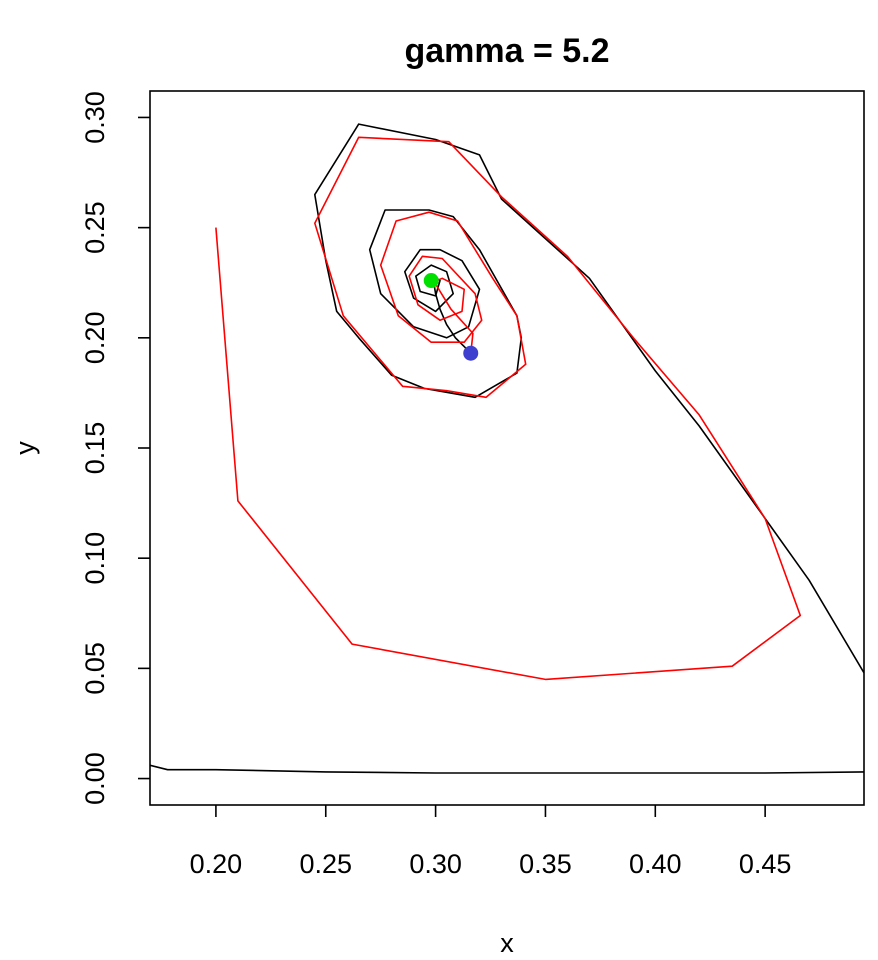 The height and width of the screenshot is (960, 878). Describe the element at coordinates (491, 842) in the screenshot. I see `x-axis: 0.20 0.25 0.30 0.35 0.40 0.45` at that location.